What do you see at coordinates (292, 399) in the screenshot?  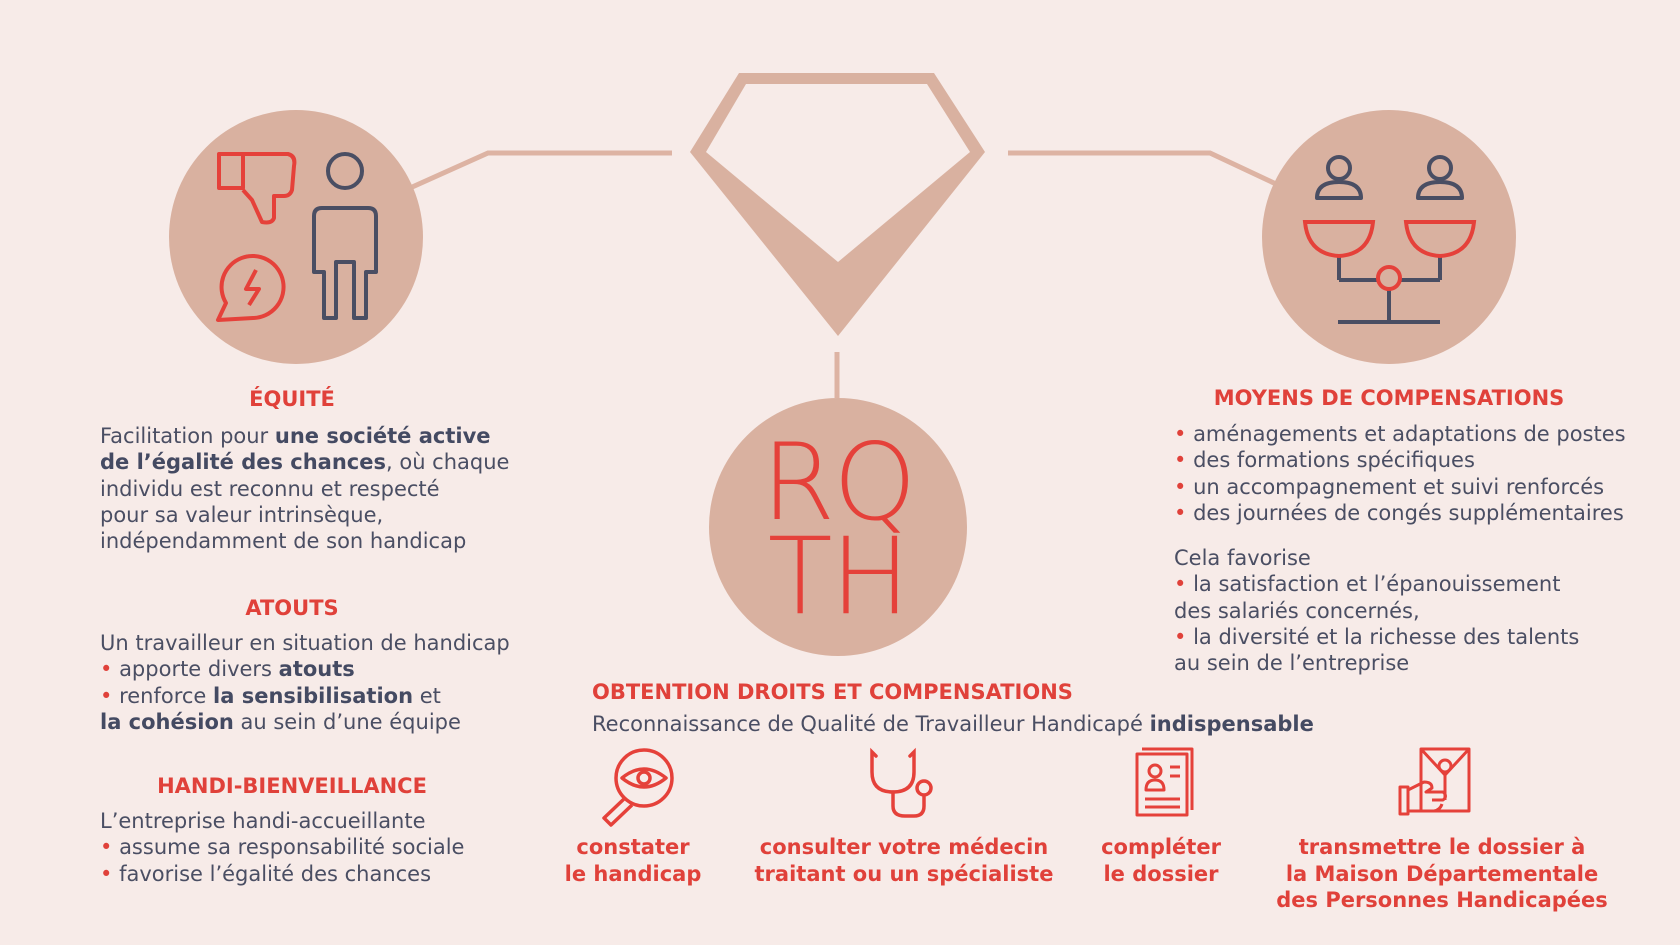 I see `equite-title: ÉQUITÉ` at bounding box center [292, 399].